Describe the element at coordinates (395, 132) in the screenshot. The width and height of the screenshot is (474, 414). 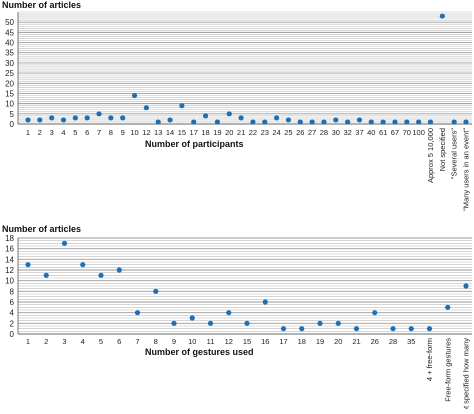
I see `x-tick-label: 67` at that location.